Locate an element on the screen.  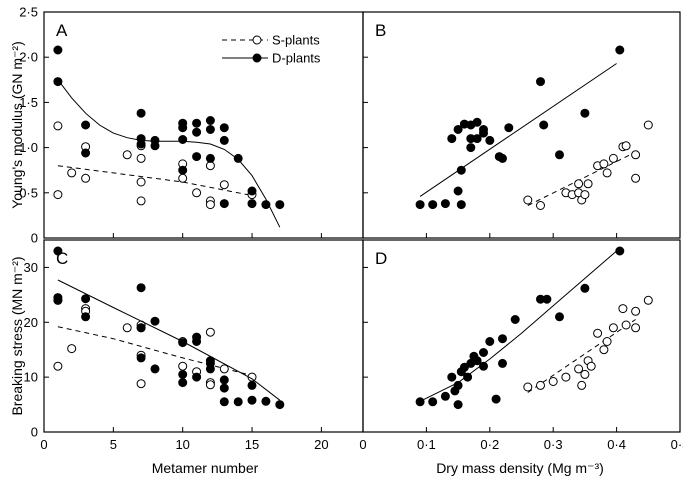
y-tick-label: 1·5 is located at coordinates (28, 102).